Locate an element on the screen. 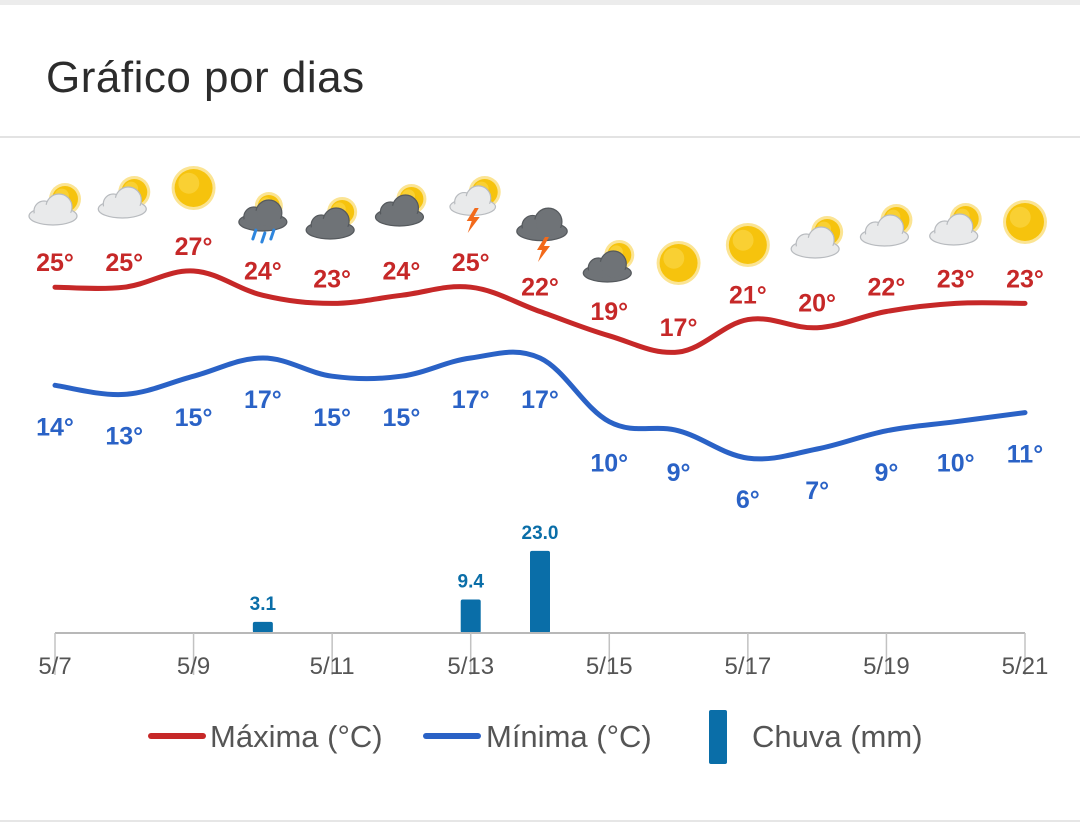 The width and height of the screenshot is (1080, 822). x-tick-label: 5/15 is located at coordinates (609, 666).